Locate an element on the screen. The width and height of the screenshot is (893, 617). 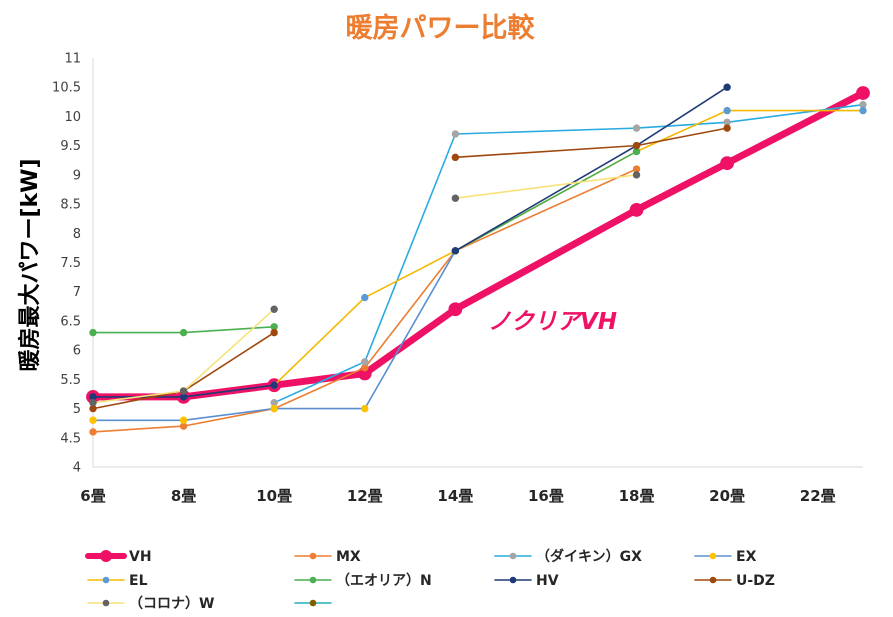
legend-label: VH is located at coordinates (140, 557).